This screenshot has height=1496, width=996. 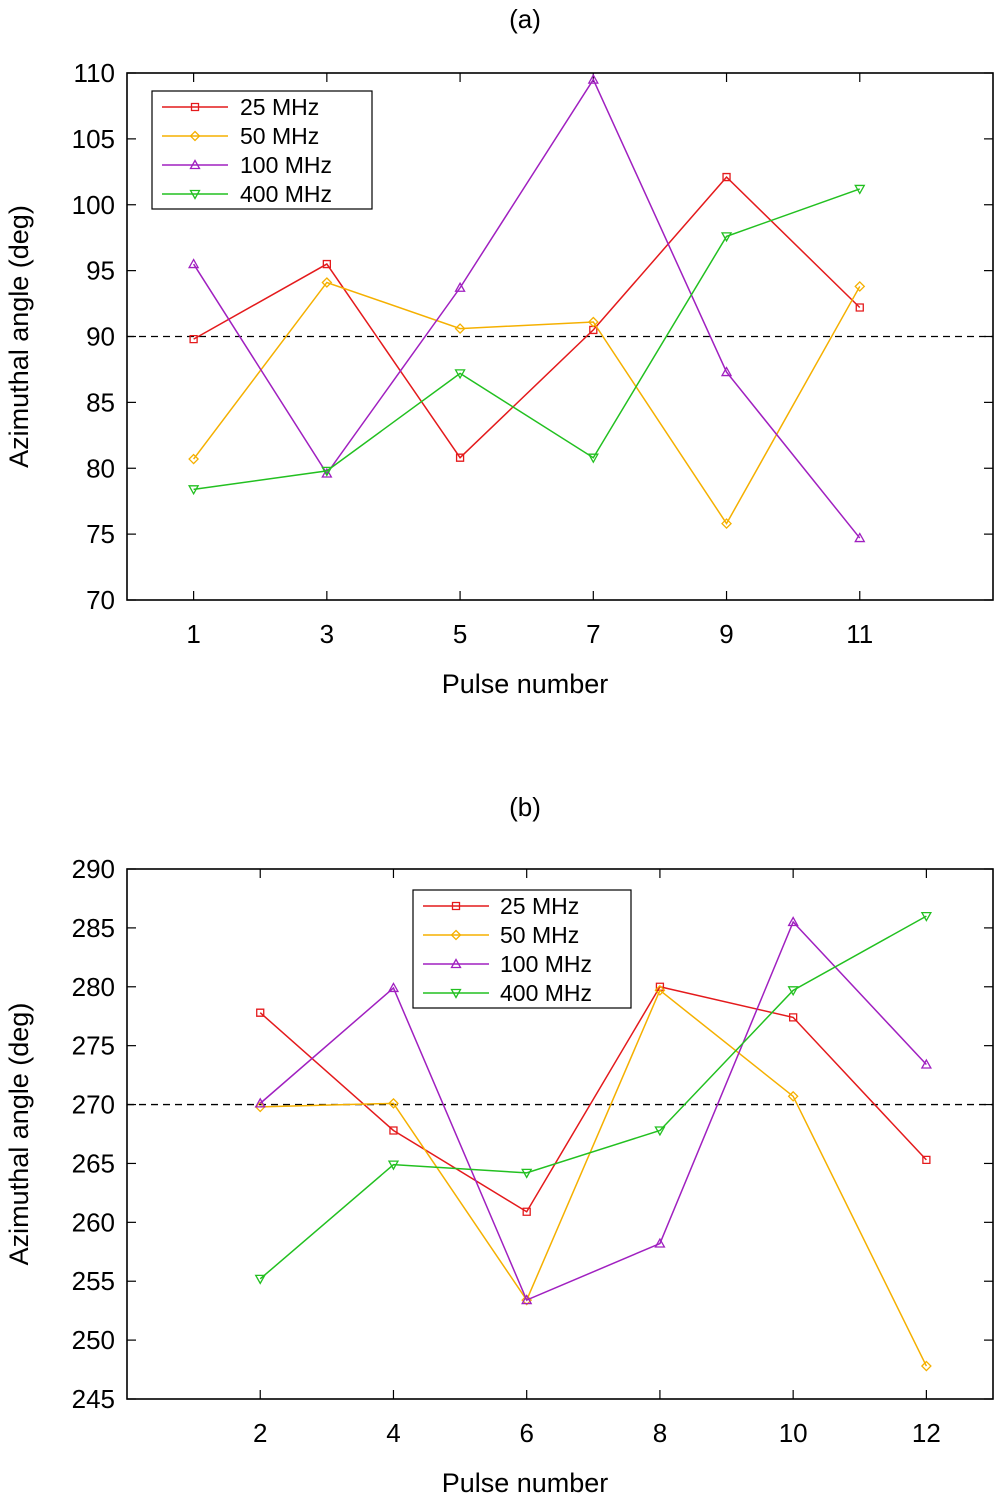 What do you see at coordinates (93, 1222) in the screenshot?
I see `y-tick-label: 260` at bounding box center [93, 1222].